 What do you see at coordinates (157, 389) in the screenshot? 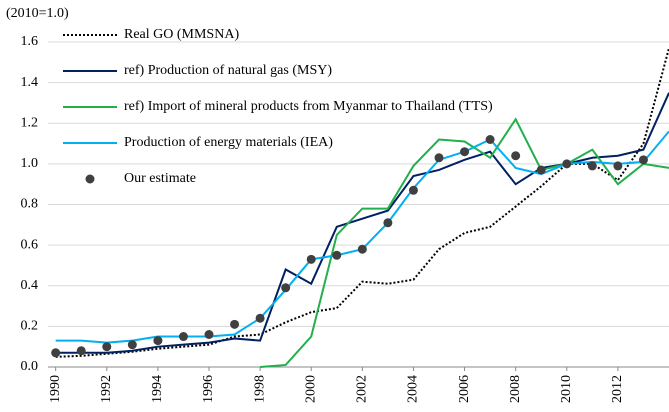
I see `x-tick-label: 1994` at bounding box center [157, 389].